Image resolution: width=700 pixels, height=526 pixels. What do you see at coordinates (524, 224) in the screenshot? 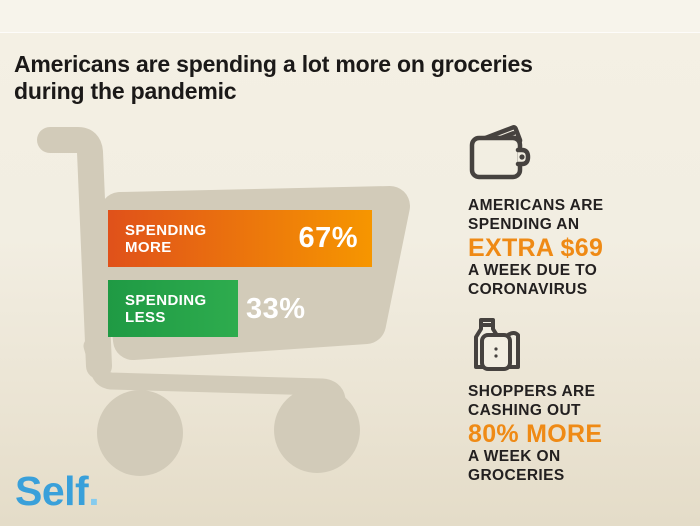
I see `stat-line: SPENDING AN` at bounding box center [524, 224].